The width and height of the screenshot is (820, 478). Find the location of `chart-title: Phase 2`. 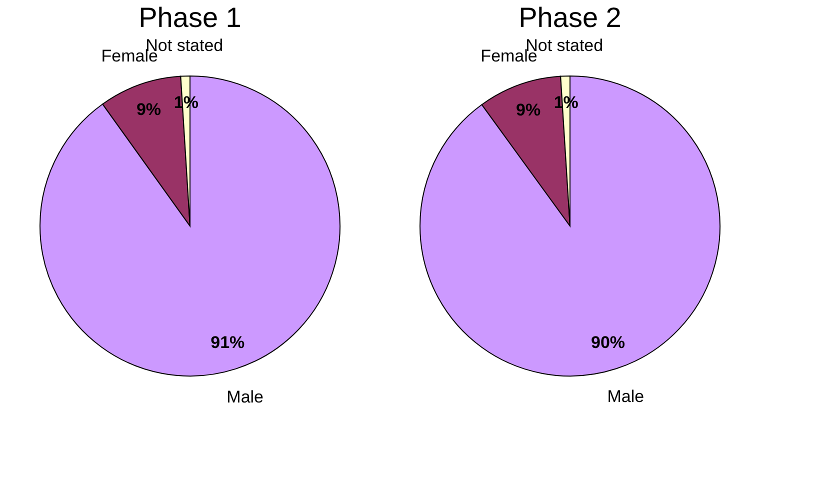

chart-title: Phase 2 is located at coordinates (570, 18).